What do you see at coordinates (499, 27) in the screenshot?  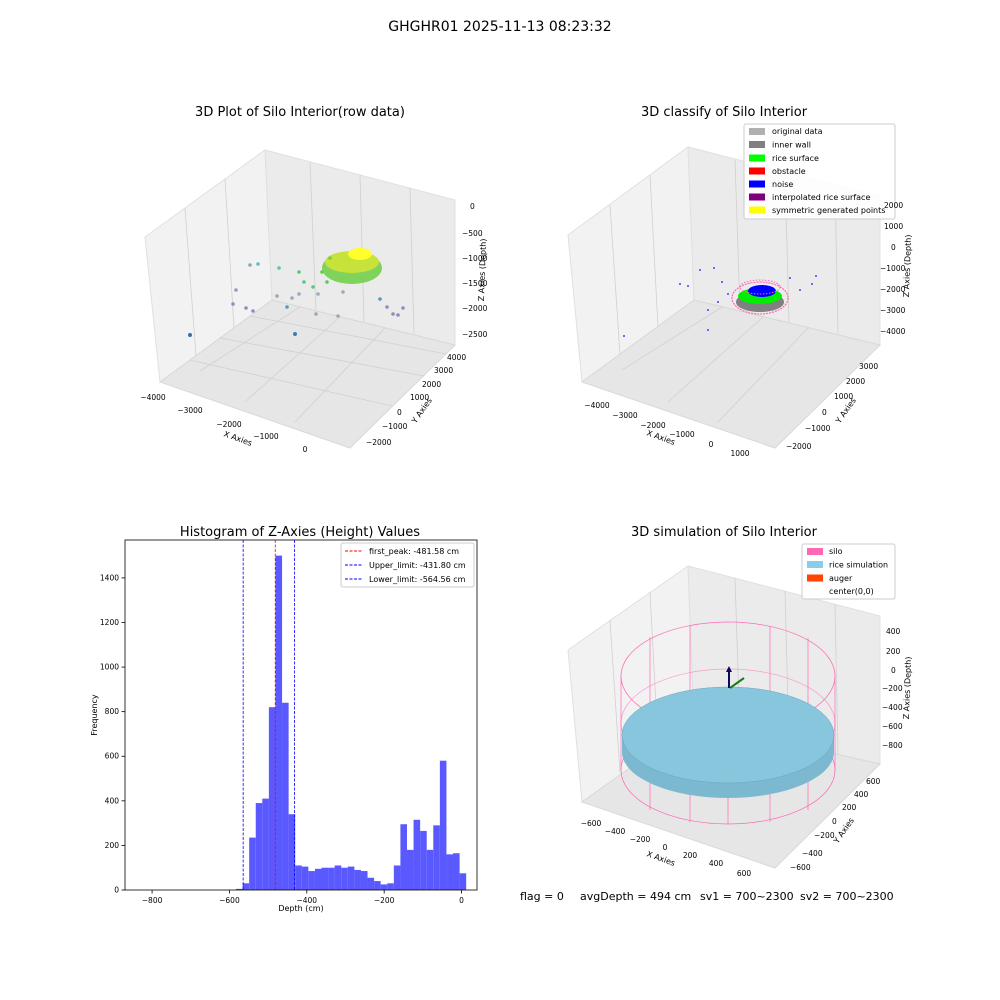 I see `figure-suptitle: GHGHR01 2025-11-13 08:23:32` at bounding box center [499, 27].